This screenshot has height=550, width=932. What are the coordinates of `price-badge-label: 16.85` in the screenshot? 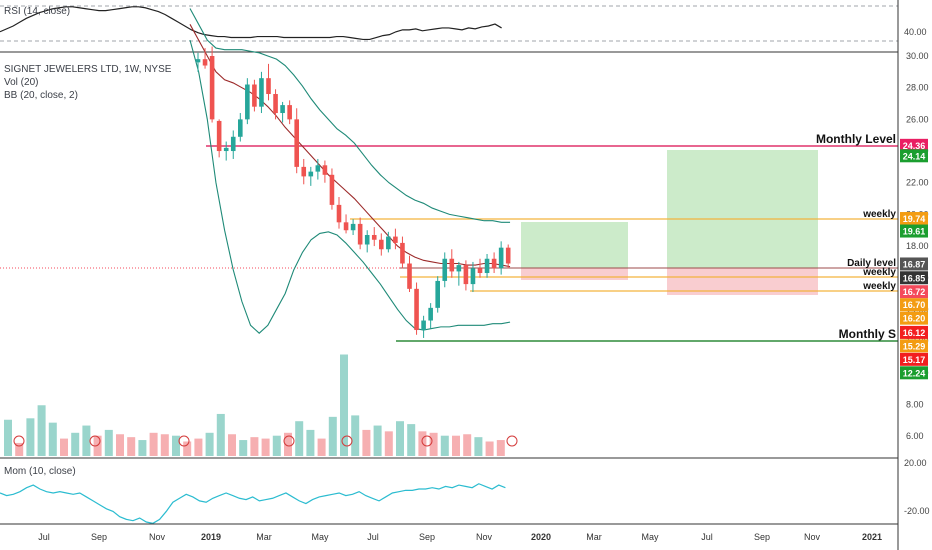 It's located at (914, 278).